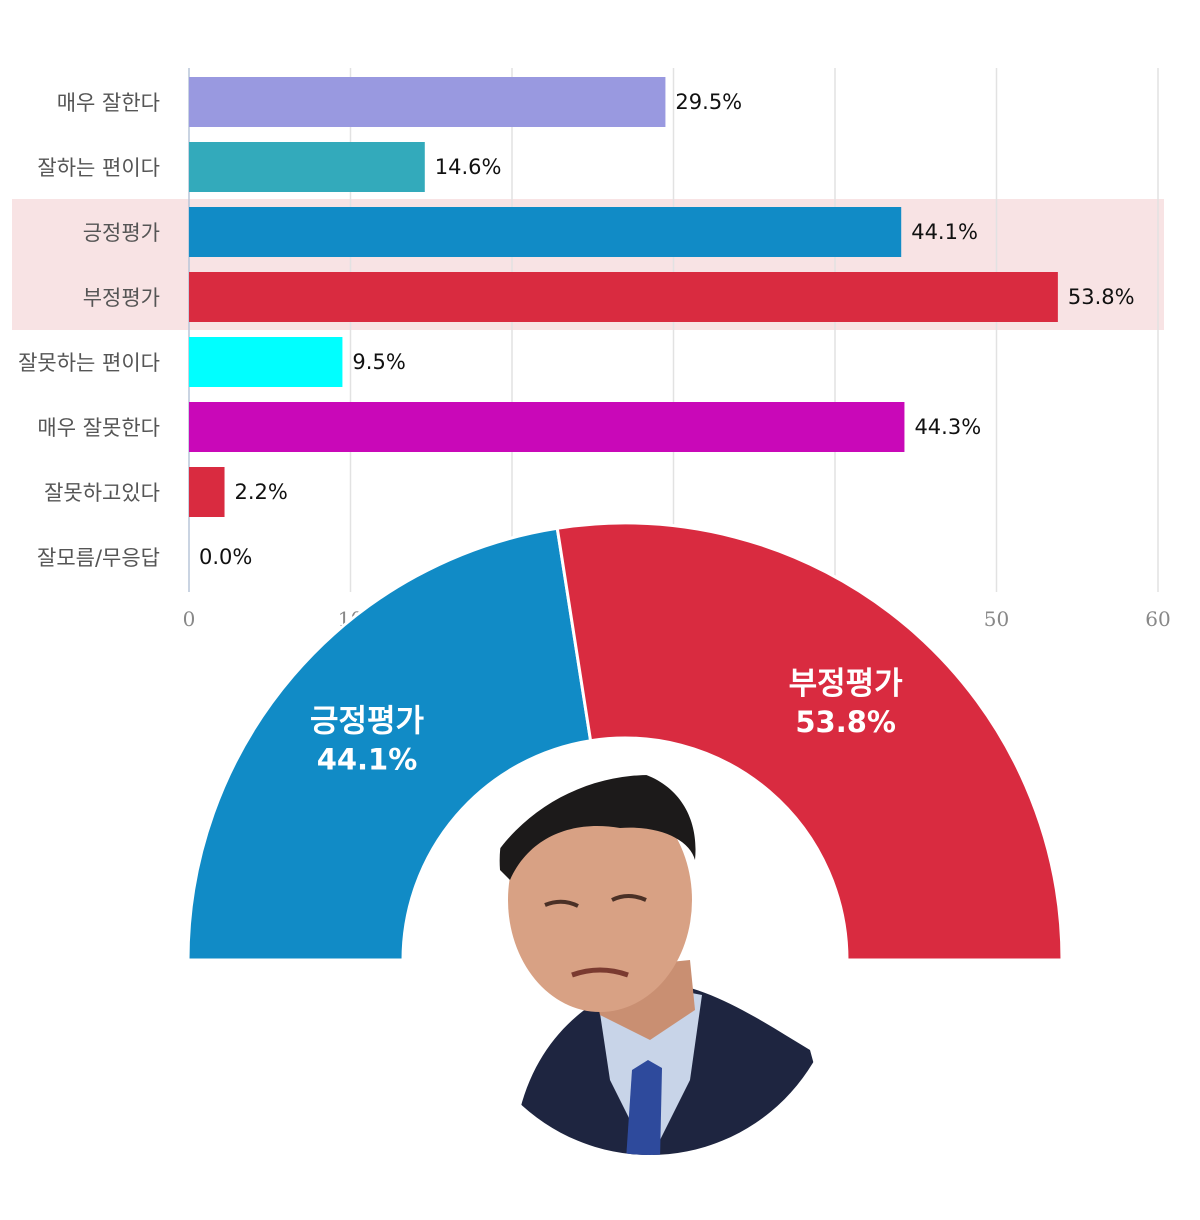 The width and height of the screenshot is (1200, 1220). I want to click on category-label: 부정평가, so click(121, 298).